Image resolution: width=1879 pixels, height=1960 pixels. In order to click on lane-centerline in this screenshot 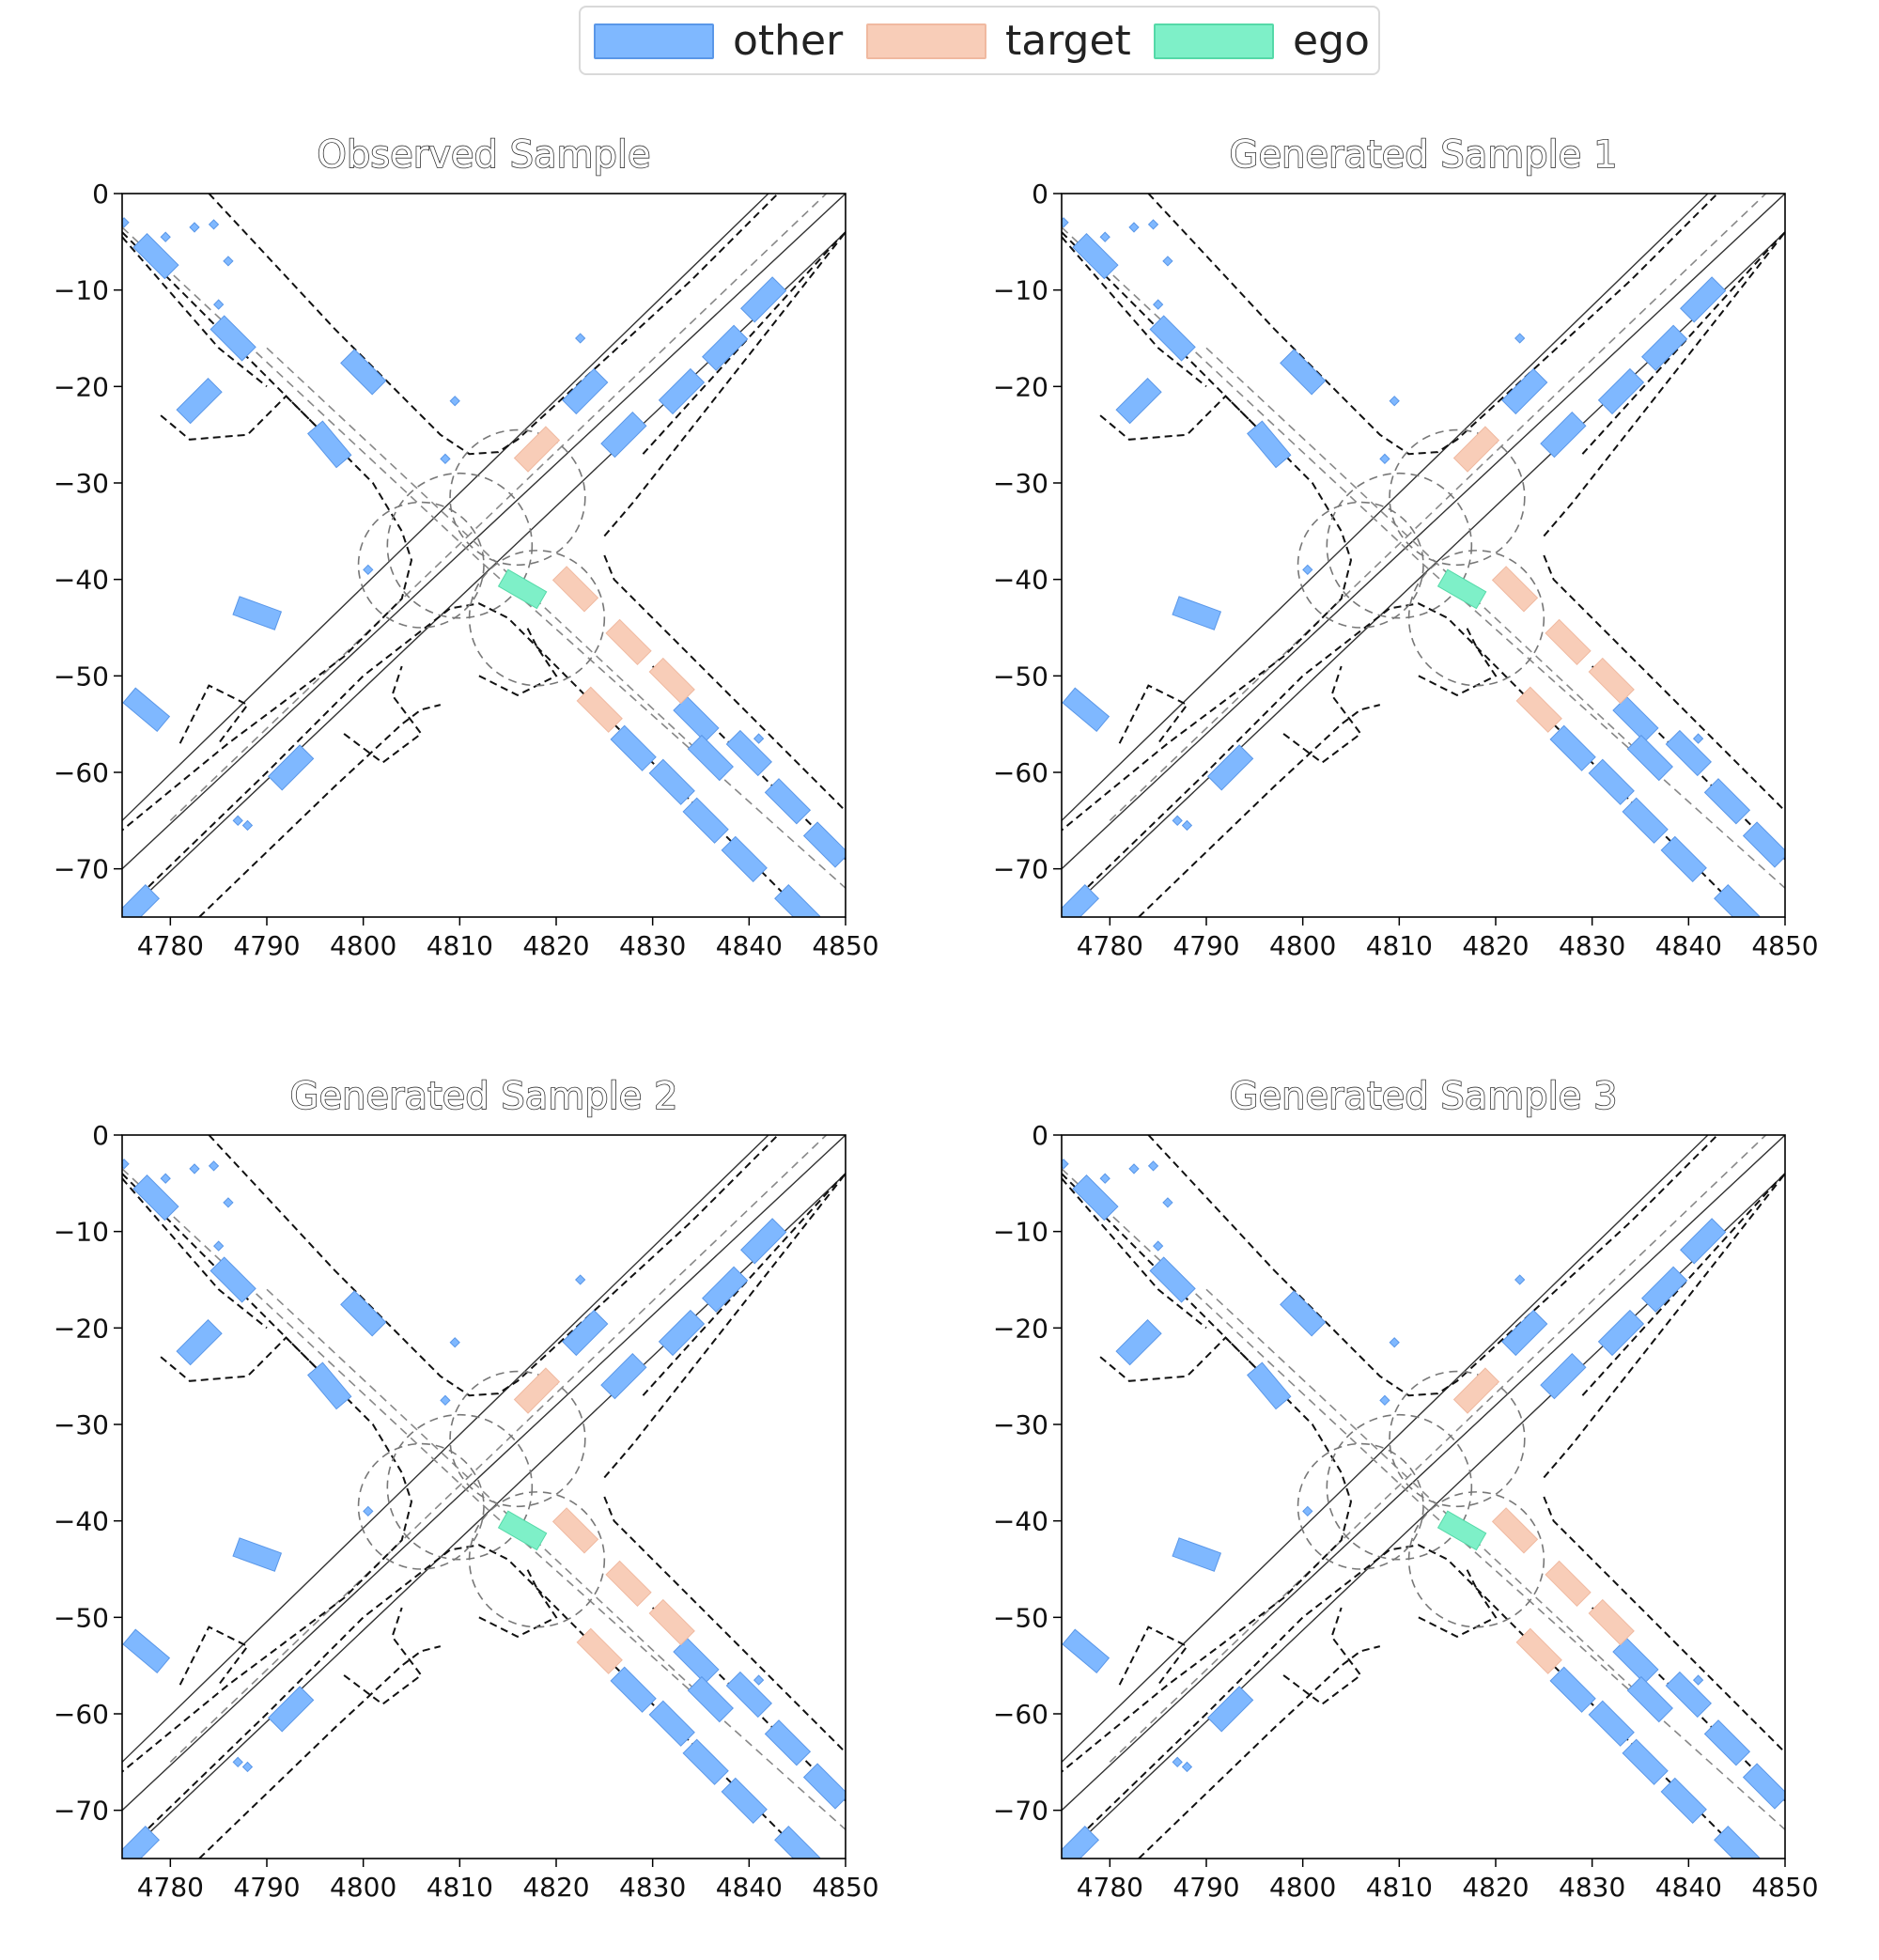, I will do `click(488, 1496)`.